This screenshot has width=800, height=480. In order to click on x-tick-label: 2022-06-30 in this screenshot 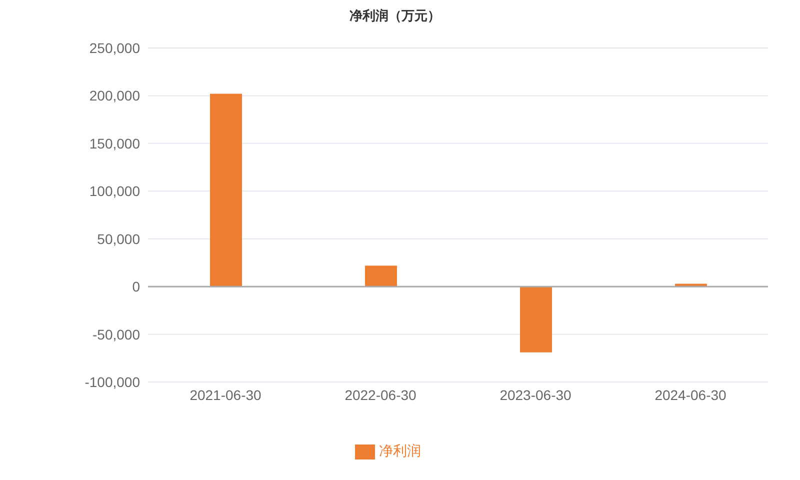, I will do `click(380, 394)`.